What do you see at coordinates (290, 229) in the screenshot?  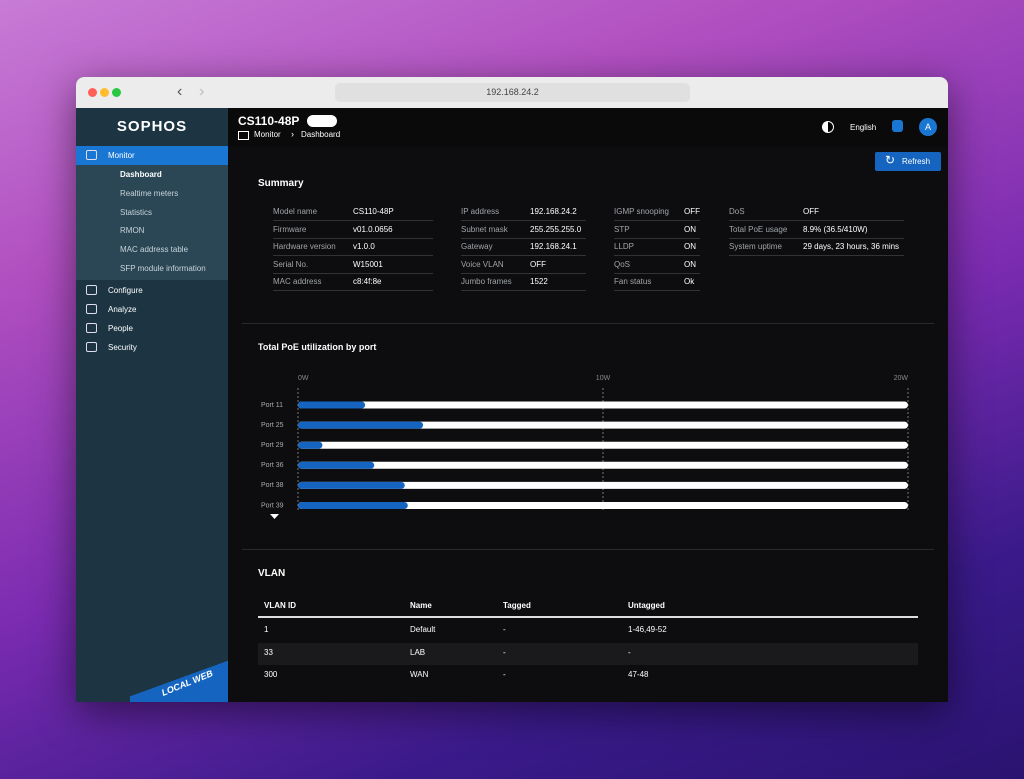 I see `summary-label: Firmware` at bounding box center [290, 229].